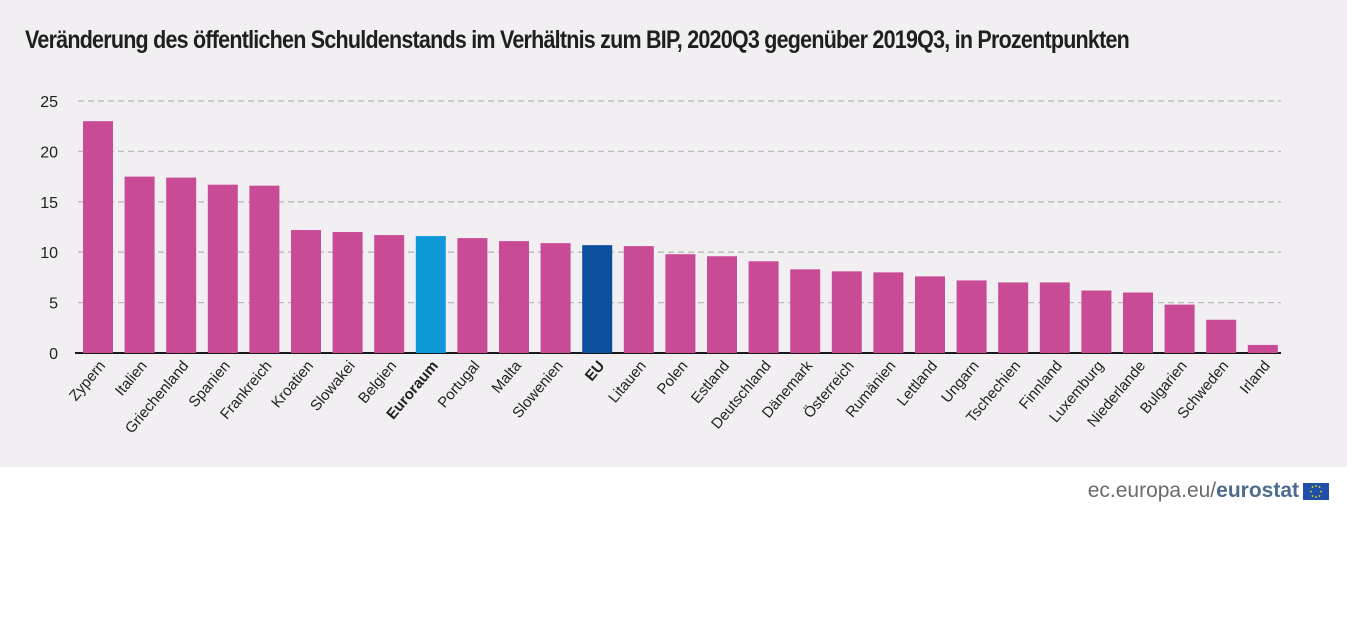  What do you see at coordinates (1013, 317) in the screenshot?
I see `bar-tschechien` at bounding box center [1013, 317].